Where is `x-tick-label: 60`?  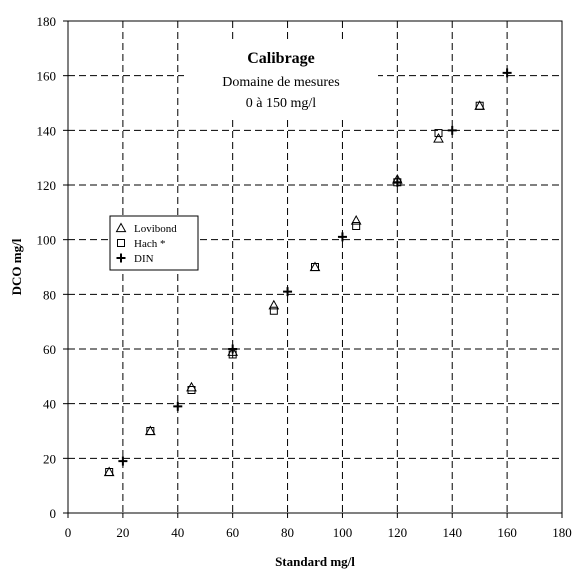 x-tick-label: 60 is located at coordinates (232, 532).